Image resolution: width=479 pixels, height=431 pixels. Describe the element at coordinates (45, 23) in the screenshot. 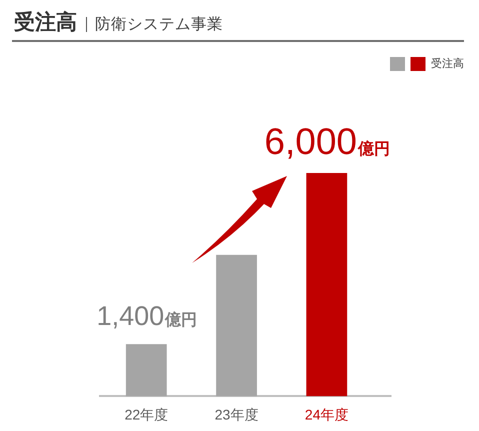

I see `chart-title: 受注高` at that location.